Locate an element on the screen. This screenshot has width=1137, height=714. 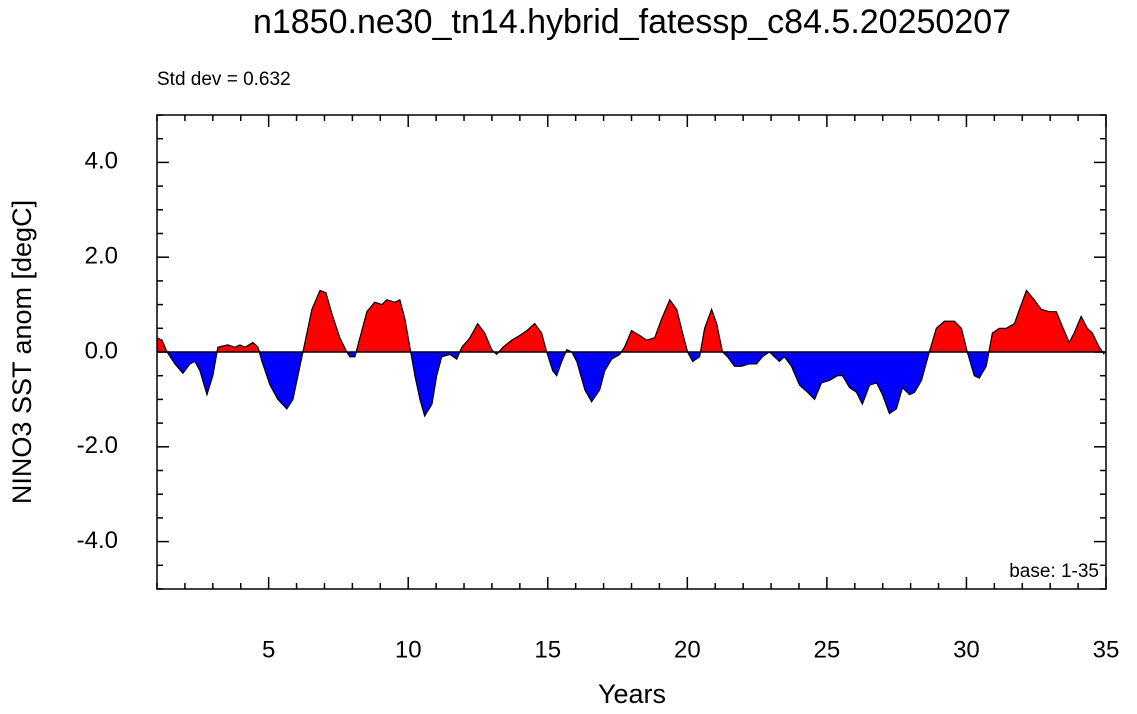
y-tick-label: 2.0 is located at coordinates (101, 256).